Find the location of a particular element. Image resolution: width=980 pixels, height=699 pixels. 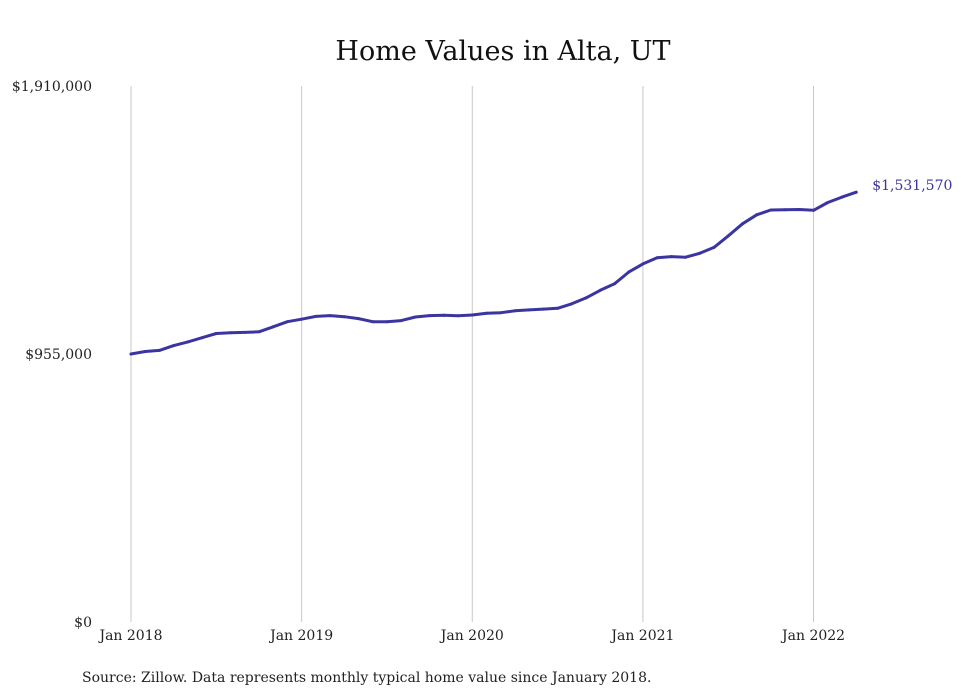

x-axis-tick-labels: Jan 2018 Jan 2019 Jan 2020 Jan 2021 Jan 2022 is located at coordinates (471, 636).